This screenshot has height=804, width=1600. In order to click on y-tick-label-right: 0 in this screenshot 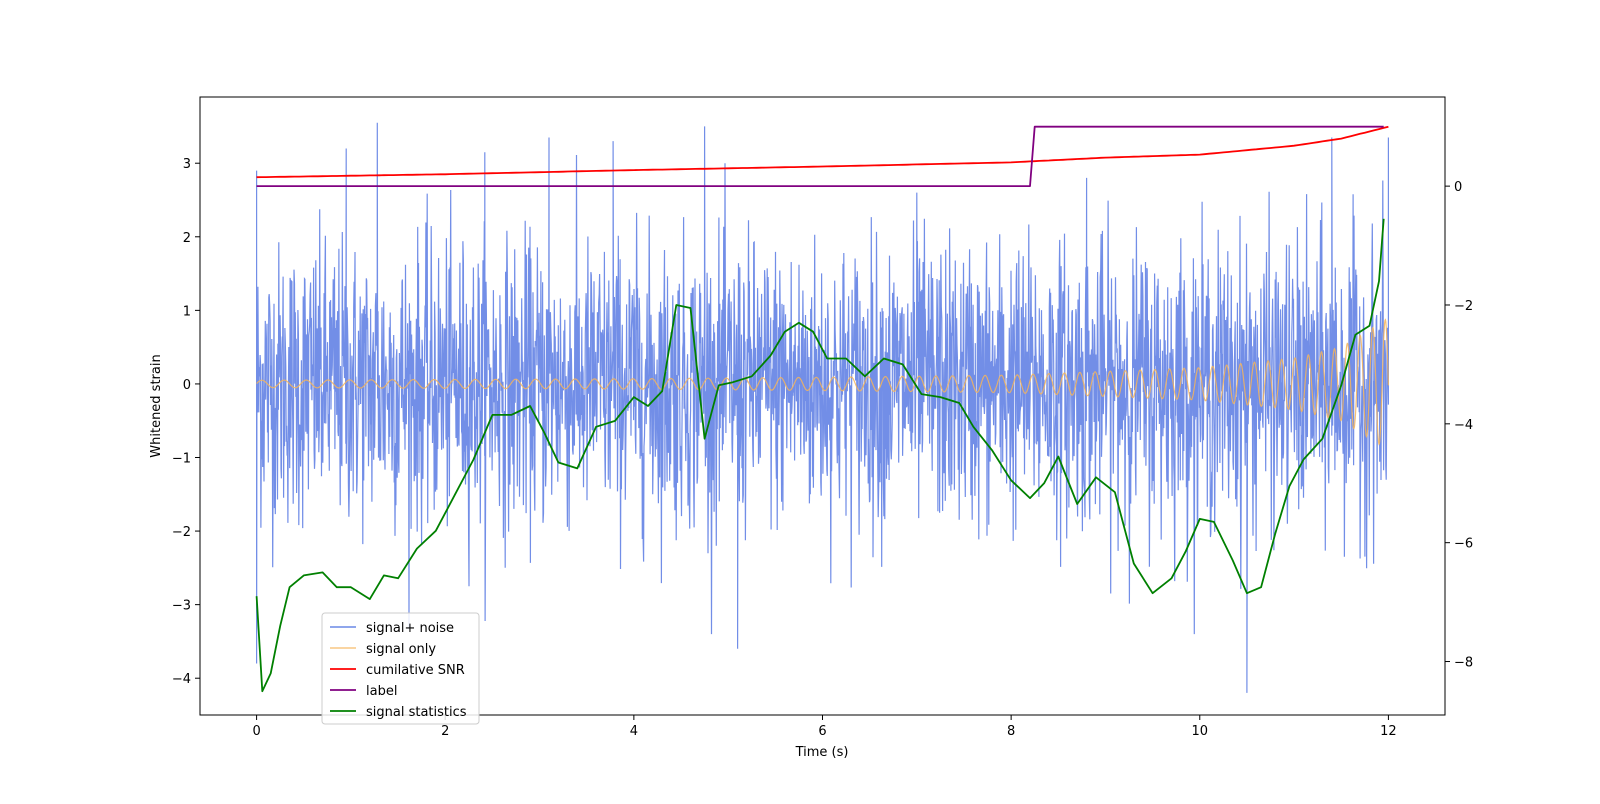, I will do `click(1458, 187)`.